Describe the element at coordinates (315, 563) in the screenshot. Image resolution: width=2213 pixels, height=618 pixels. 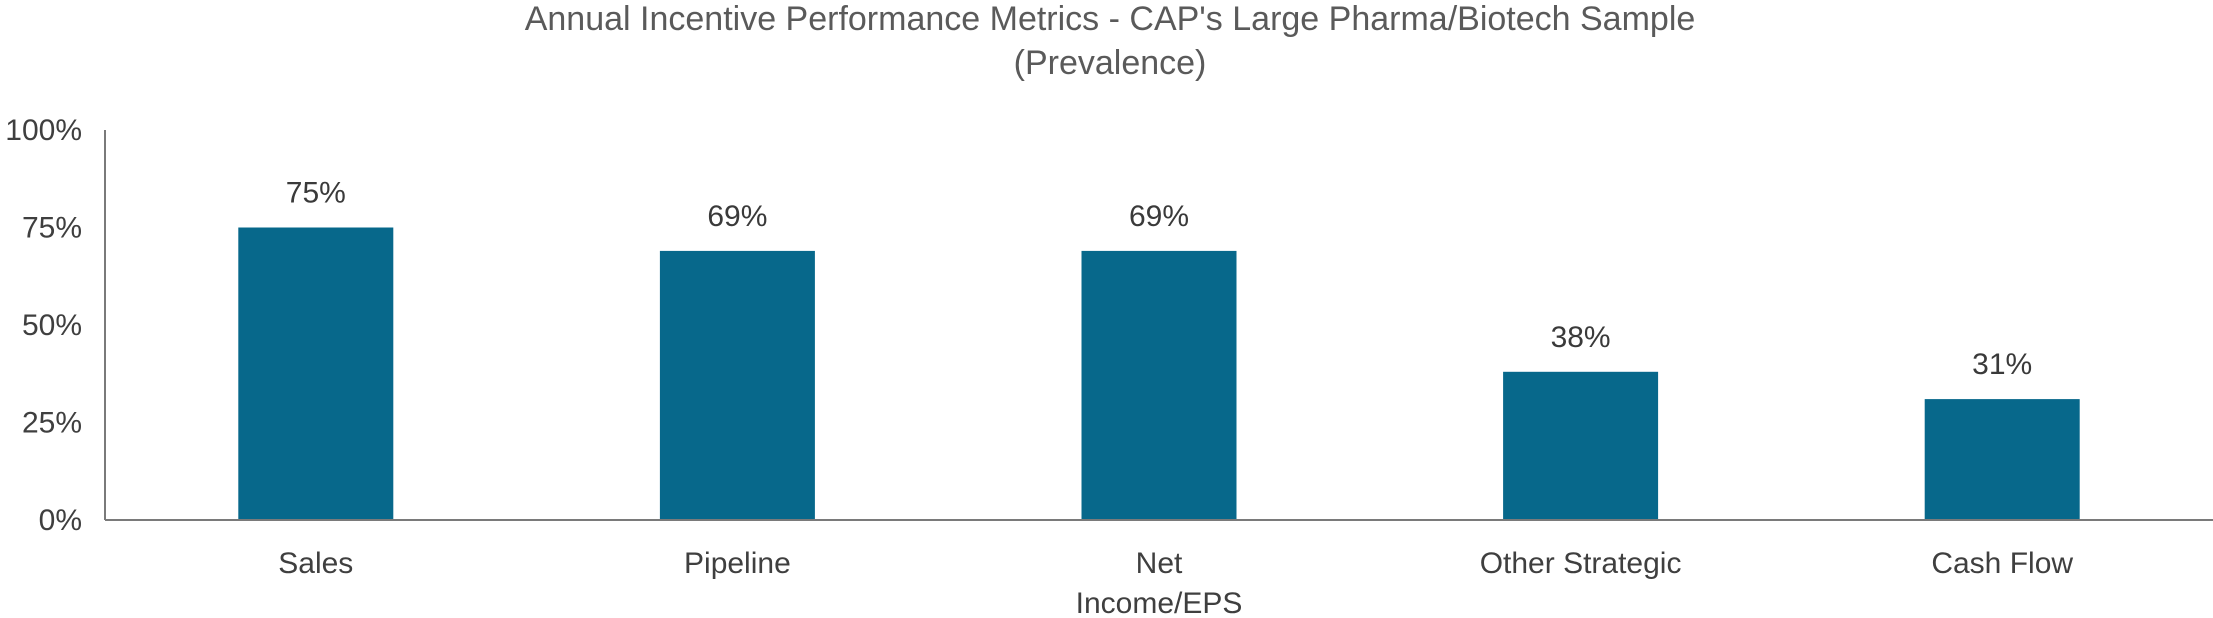
I see `x-category-label: Sales` at that location.